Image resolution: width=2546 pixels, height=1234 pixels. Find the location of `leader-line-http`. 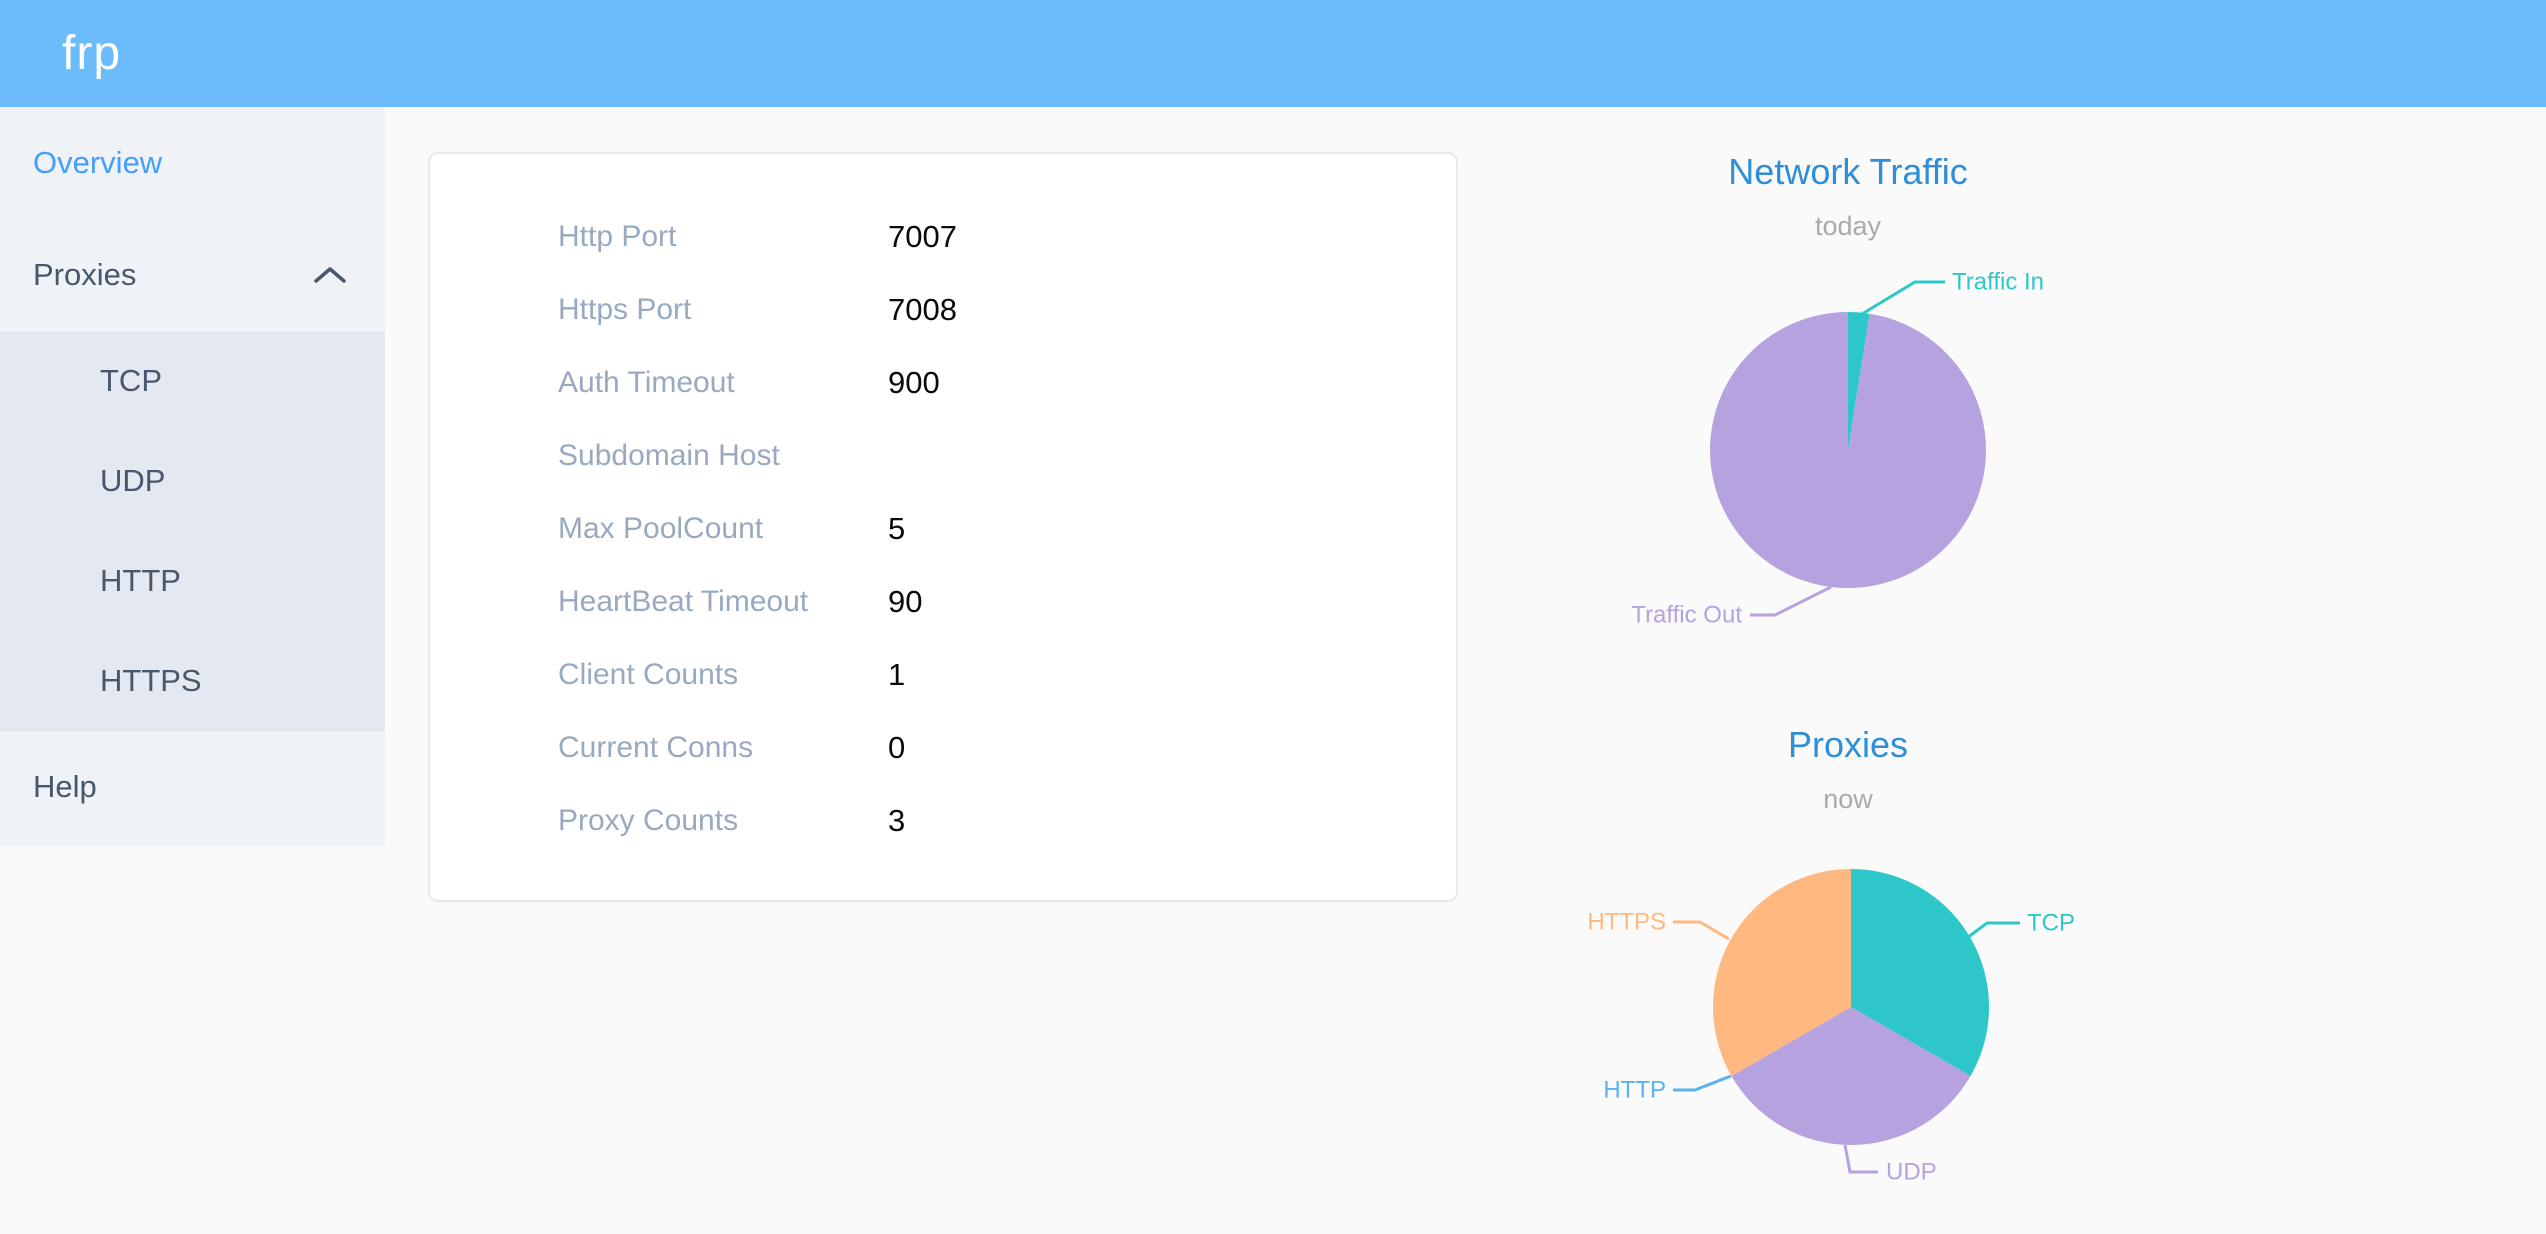

leader-line-http is located at coordinates (1702, 1083).